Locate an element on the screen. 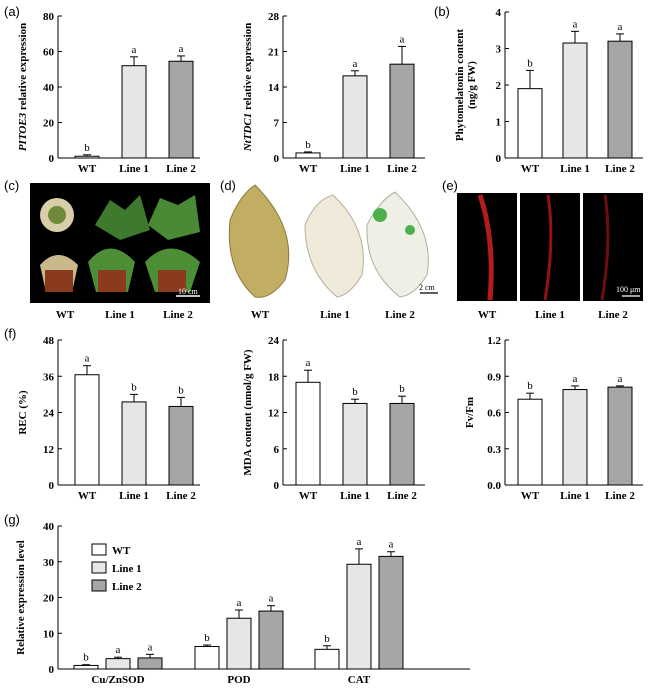  scale-text-c: 10 cm is located at coordinates (188, 291).